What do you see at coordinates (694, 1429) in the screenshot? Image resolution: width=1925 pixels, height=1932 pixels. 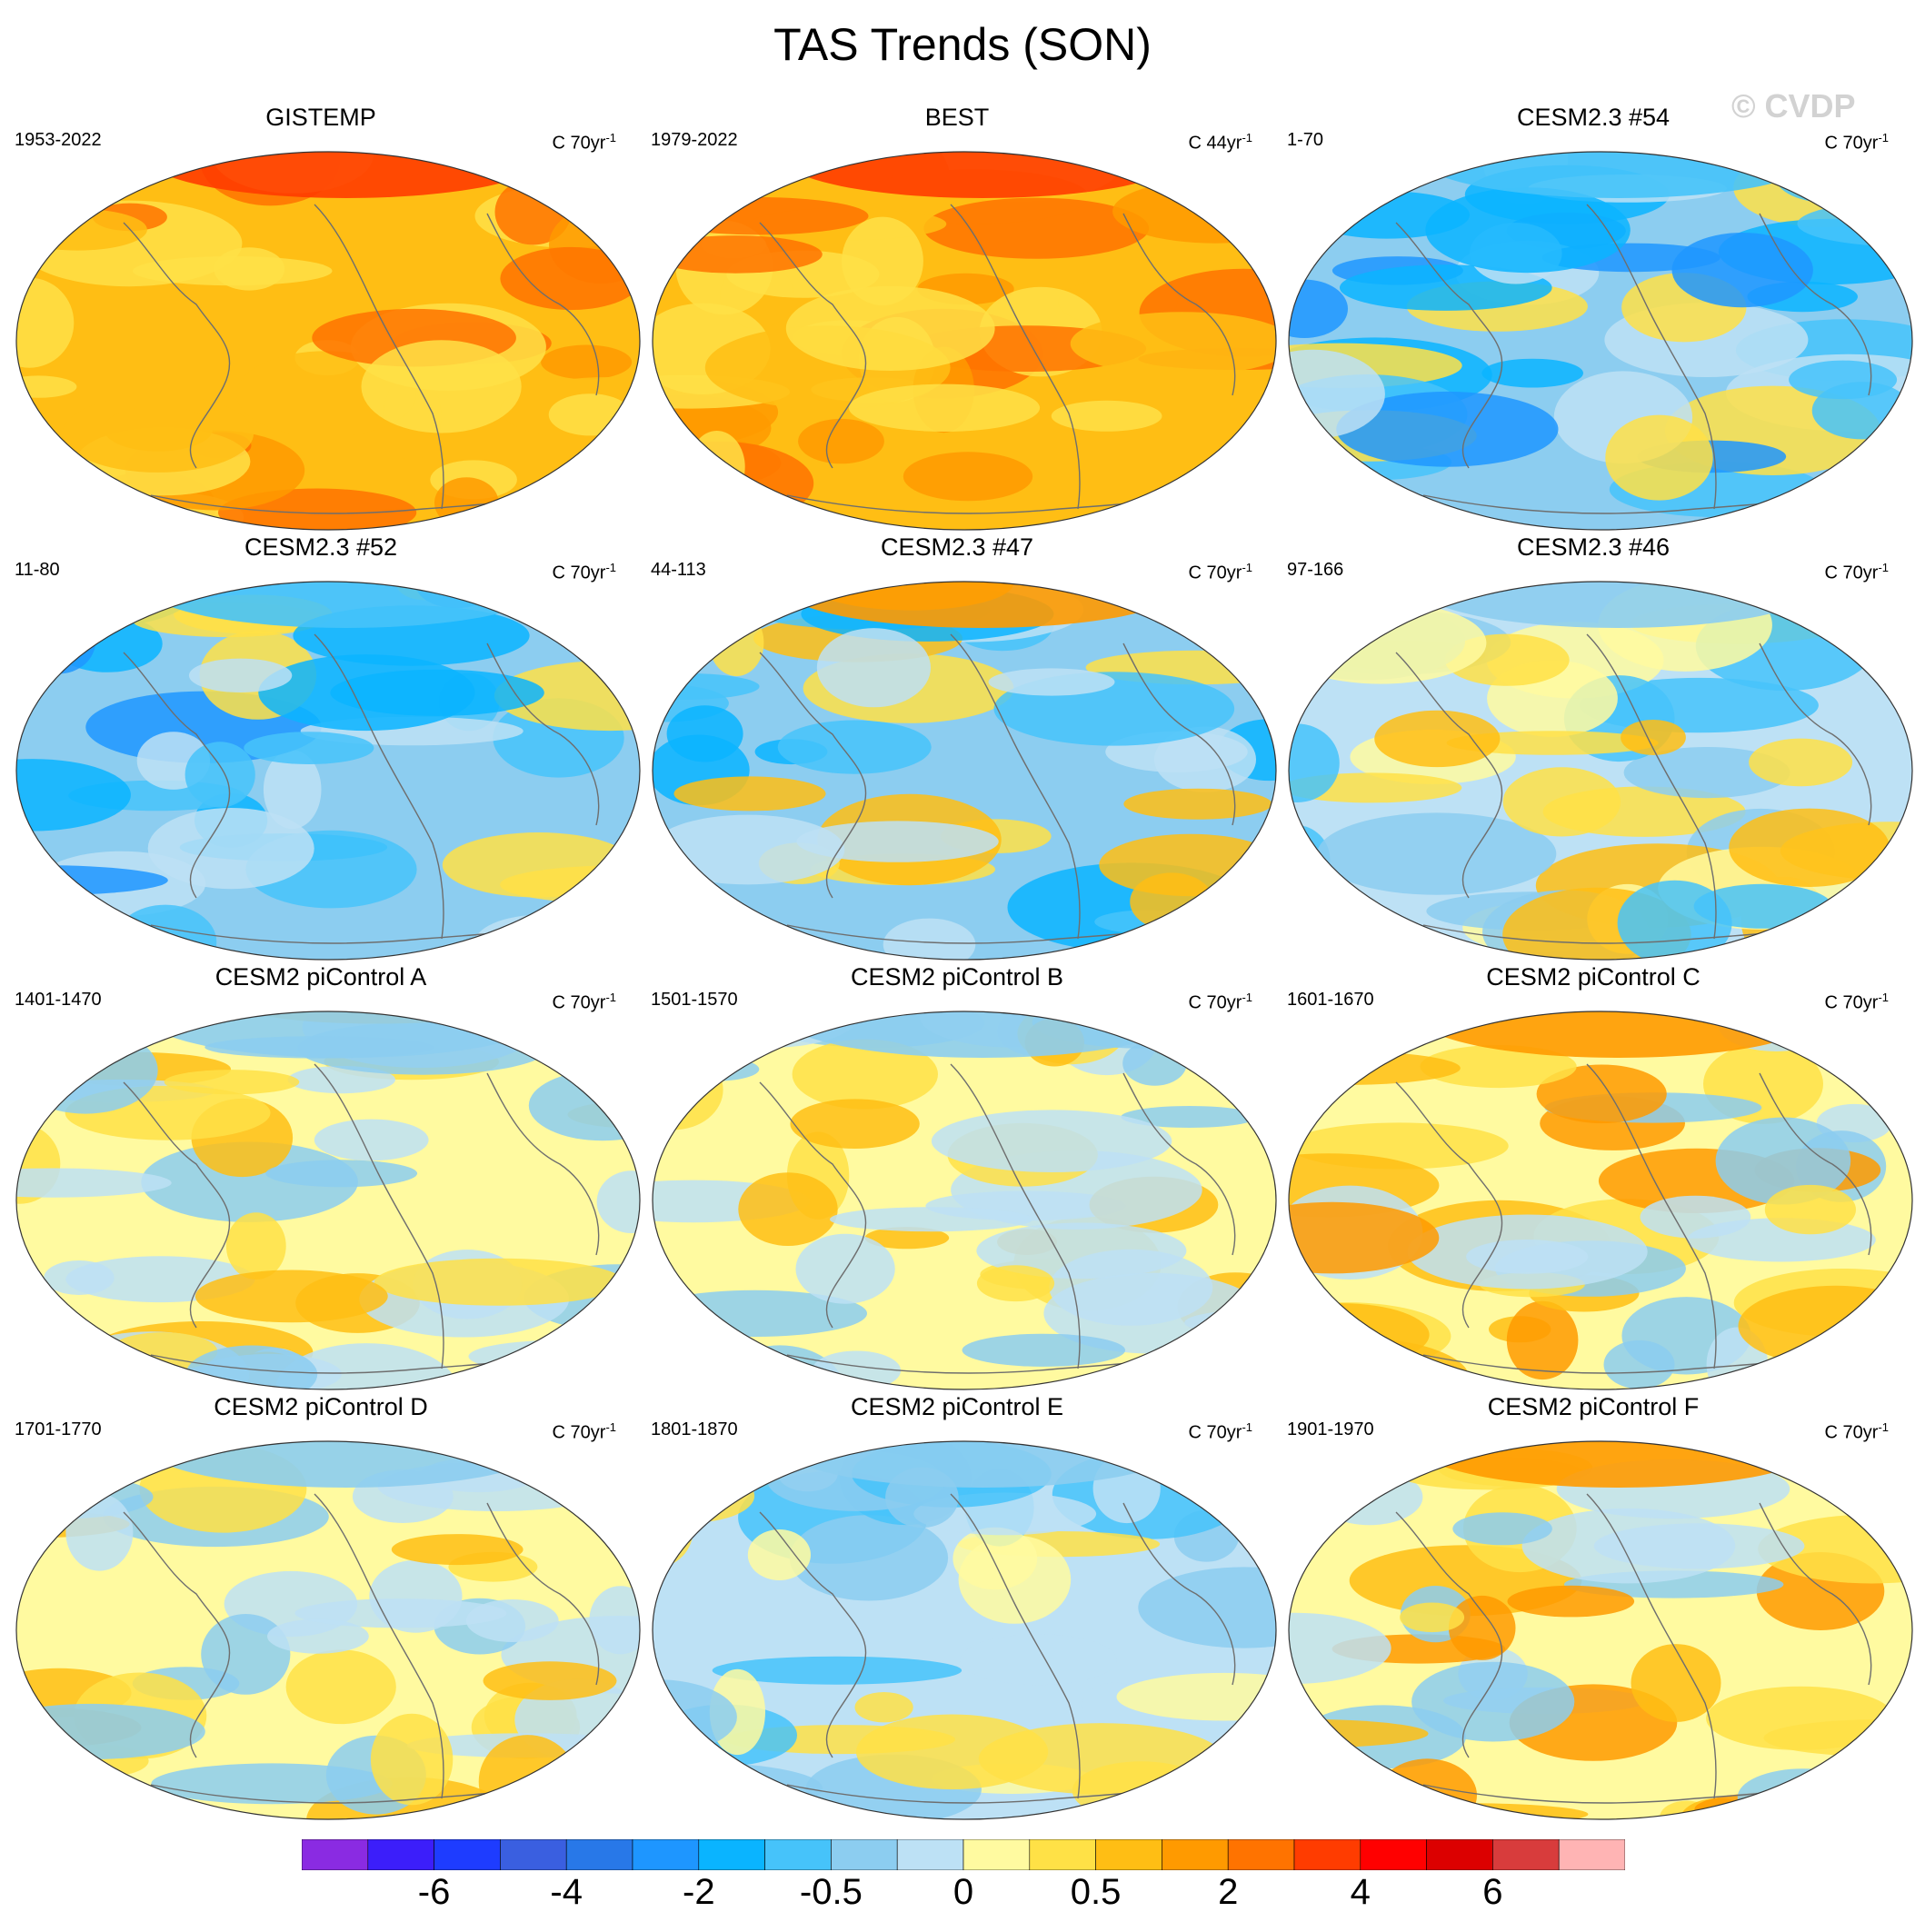 I see `panel-period: 1801-1870` at bounding box center [694, 1429].